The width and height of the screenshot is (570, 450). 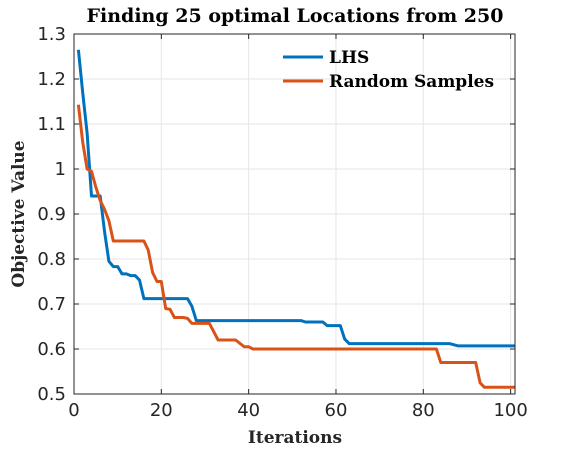 I want to click on y-axis-label: Objective Value, so click(x=19, y=213).